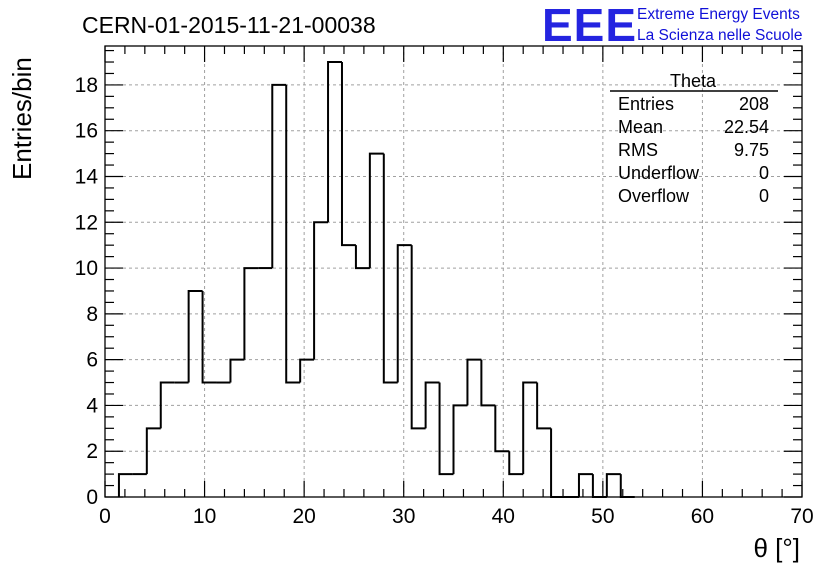  What do you see at coordinates (659, 173) in the screenshot?
I see `stat-underflow-label: Underflow` at bounding box center [659, 173].